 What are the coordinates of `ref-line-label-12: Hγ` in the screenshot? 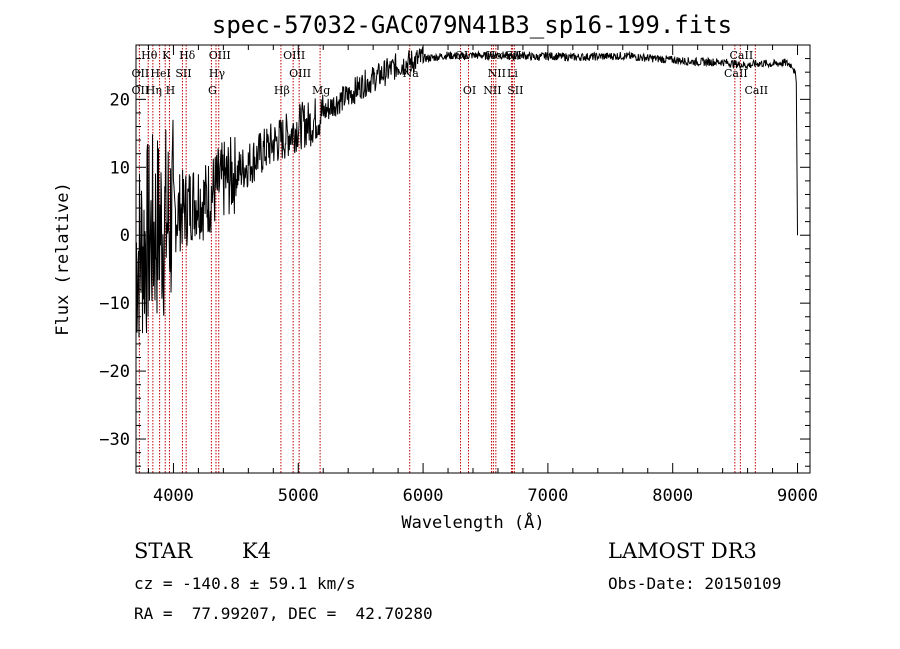 It's located at (217, 73).